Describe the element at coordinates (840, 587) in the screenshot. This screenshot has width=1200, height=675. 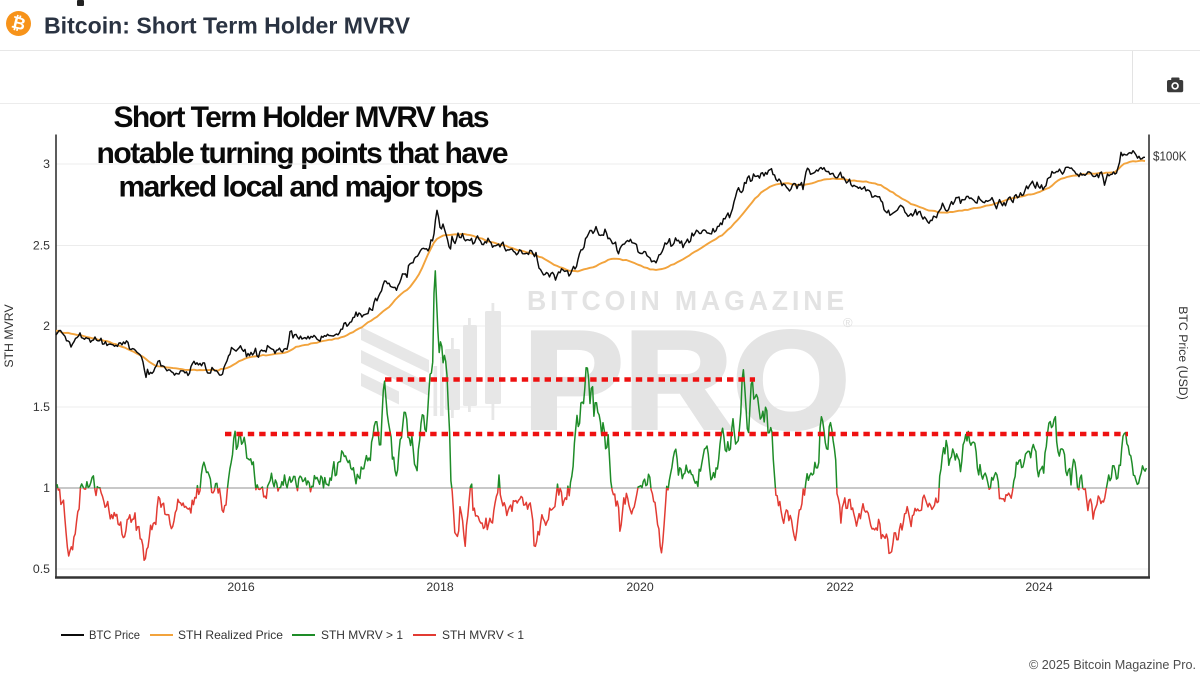
I see `svg-text: 2022` at that location.